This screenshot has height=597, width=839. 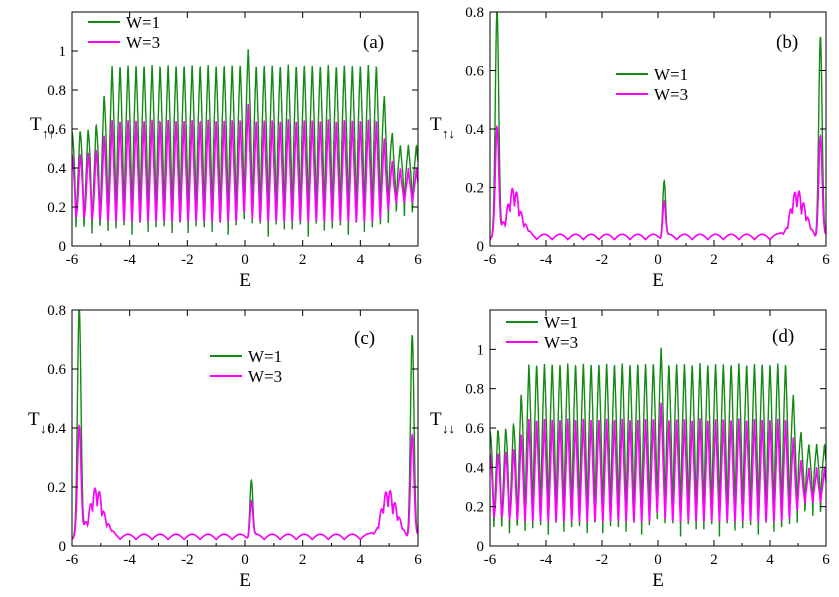 I want to click on y-axis-label-subscript: ↓↑, so click(x=46, y=428).